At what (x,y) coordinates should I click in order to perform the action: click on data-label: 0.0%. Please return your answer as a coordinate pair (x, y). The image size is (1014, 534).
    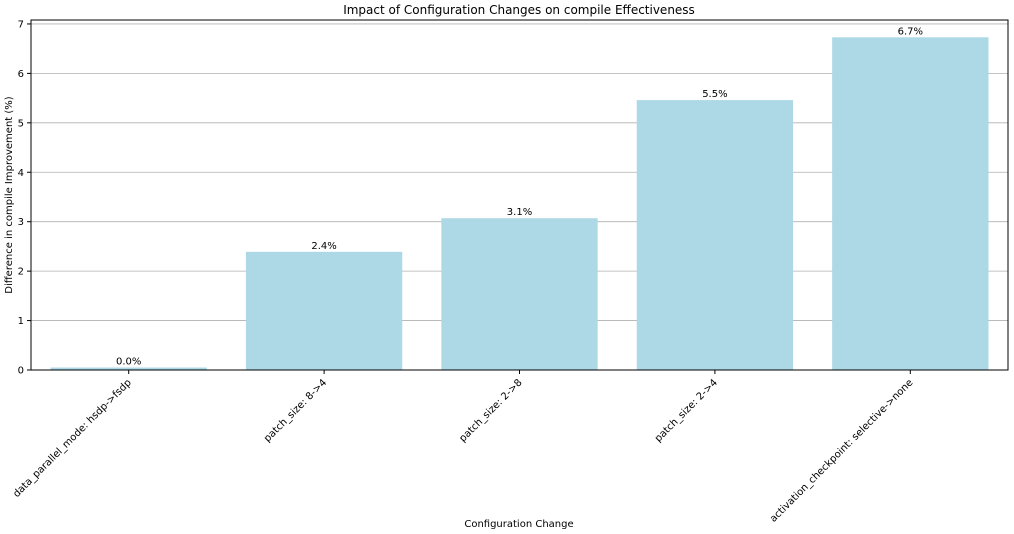
    Looking at the image, I should click on (128, 362).